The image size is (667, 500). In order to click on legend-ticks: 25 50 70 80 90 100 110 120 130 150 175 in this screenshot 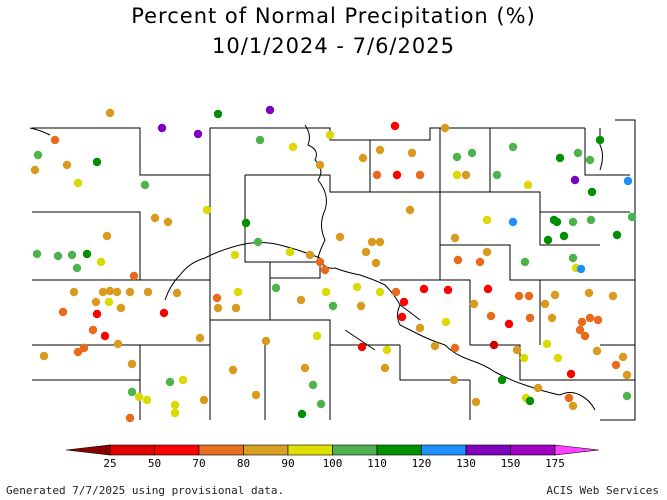, I will do `click(334, 463)`.